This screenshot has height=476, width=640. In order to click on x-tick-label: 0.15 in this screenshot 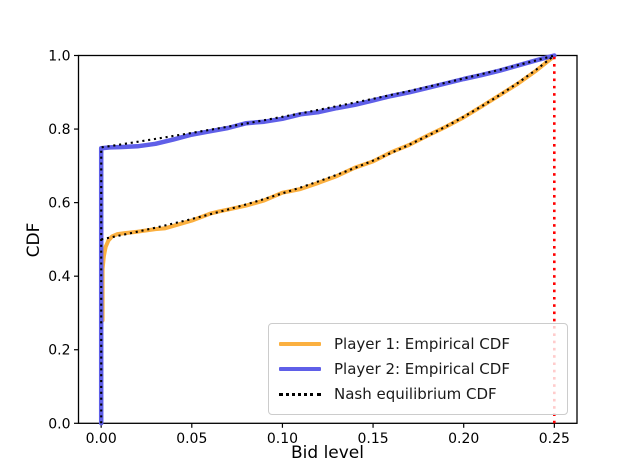, I will do `click(372, 439)`.